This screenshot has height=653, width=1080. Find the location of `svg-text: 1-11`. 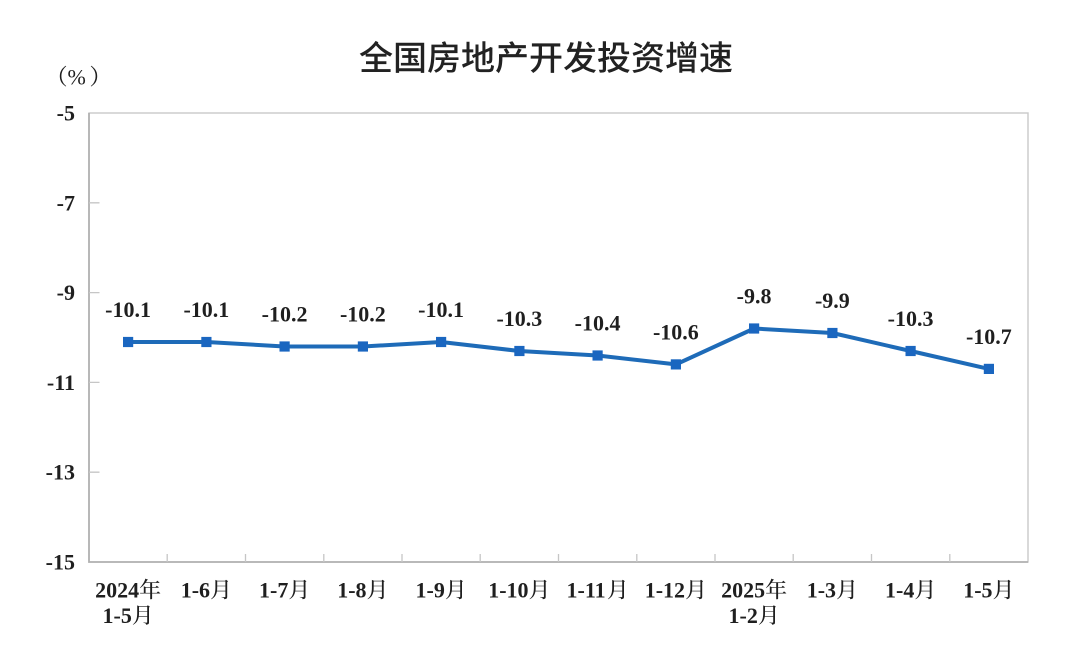

svg-text: 1-11 is located at coordinates (586, 590).